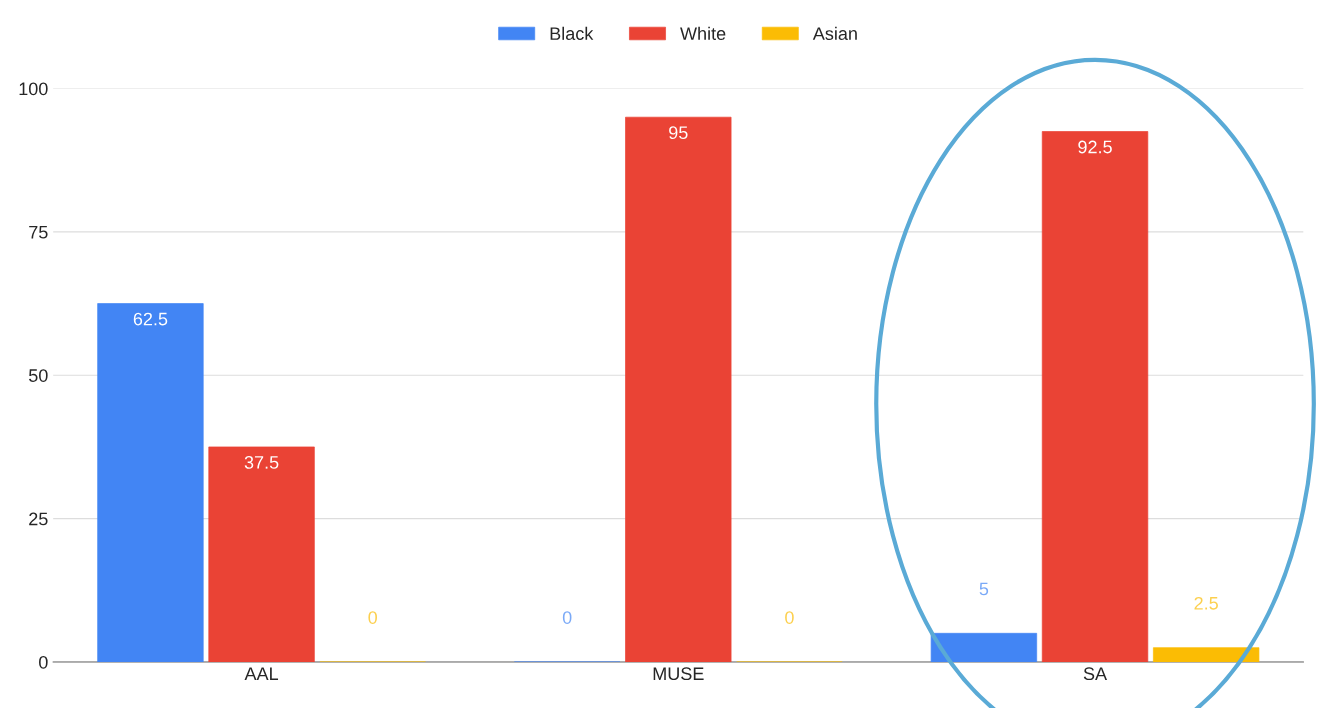  I want to click on y-tick-label: 75, so click(38, 232).